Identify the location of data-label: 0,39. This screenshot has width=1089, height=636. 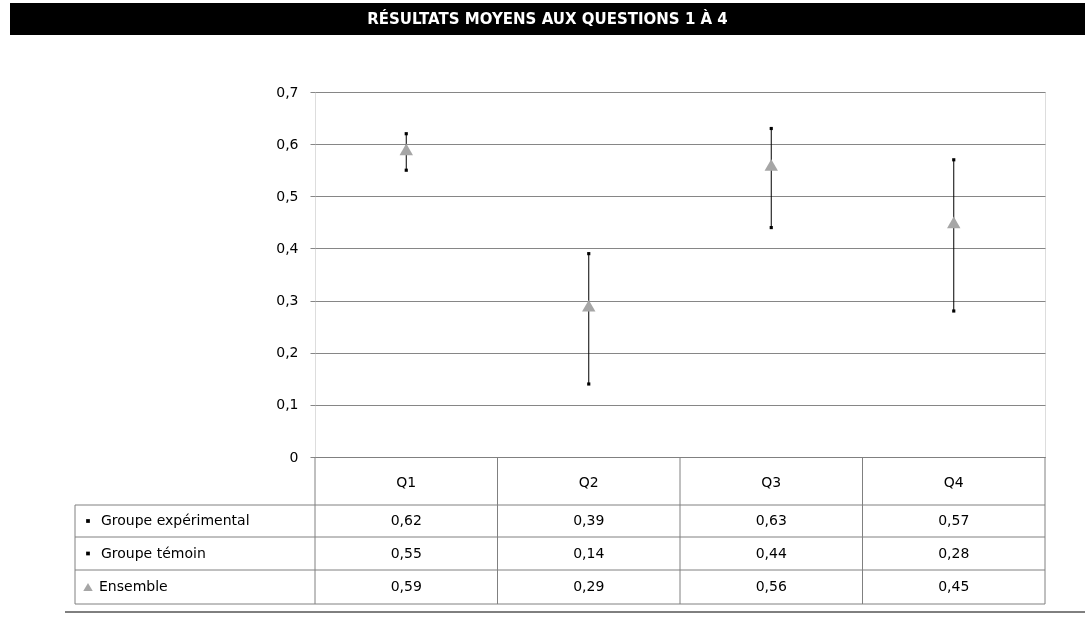
(589, 520).